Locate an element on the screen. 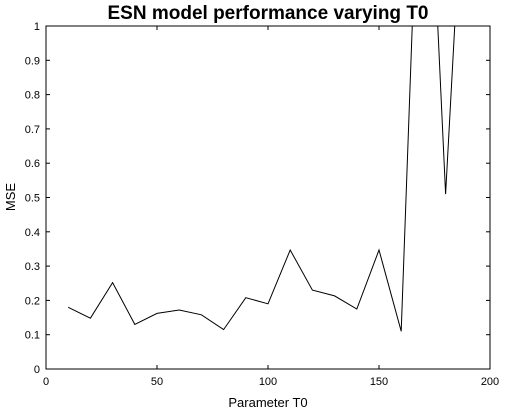  chart-title: ESN model performance varying T0 is located at coordinates (268, 13).